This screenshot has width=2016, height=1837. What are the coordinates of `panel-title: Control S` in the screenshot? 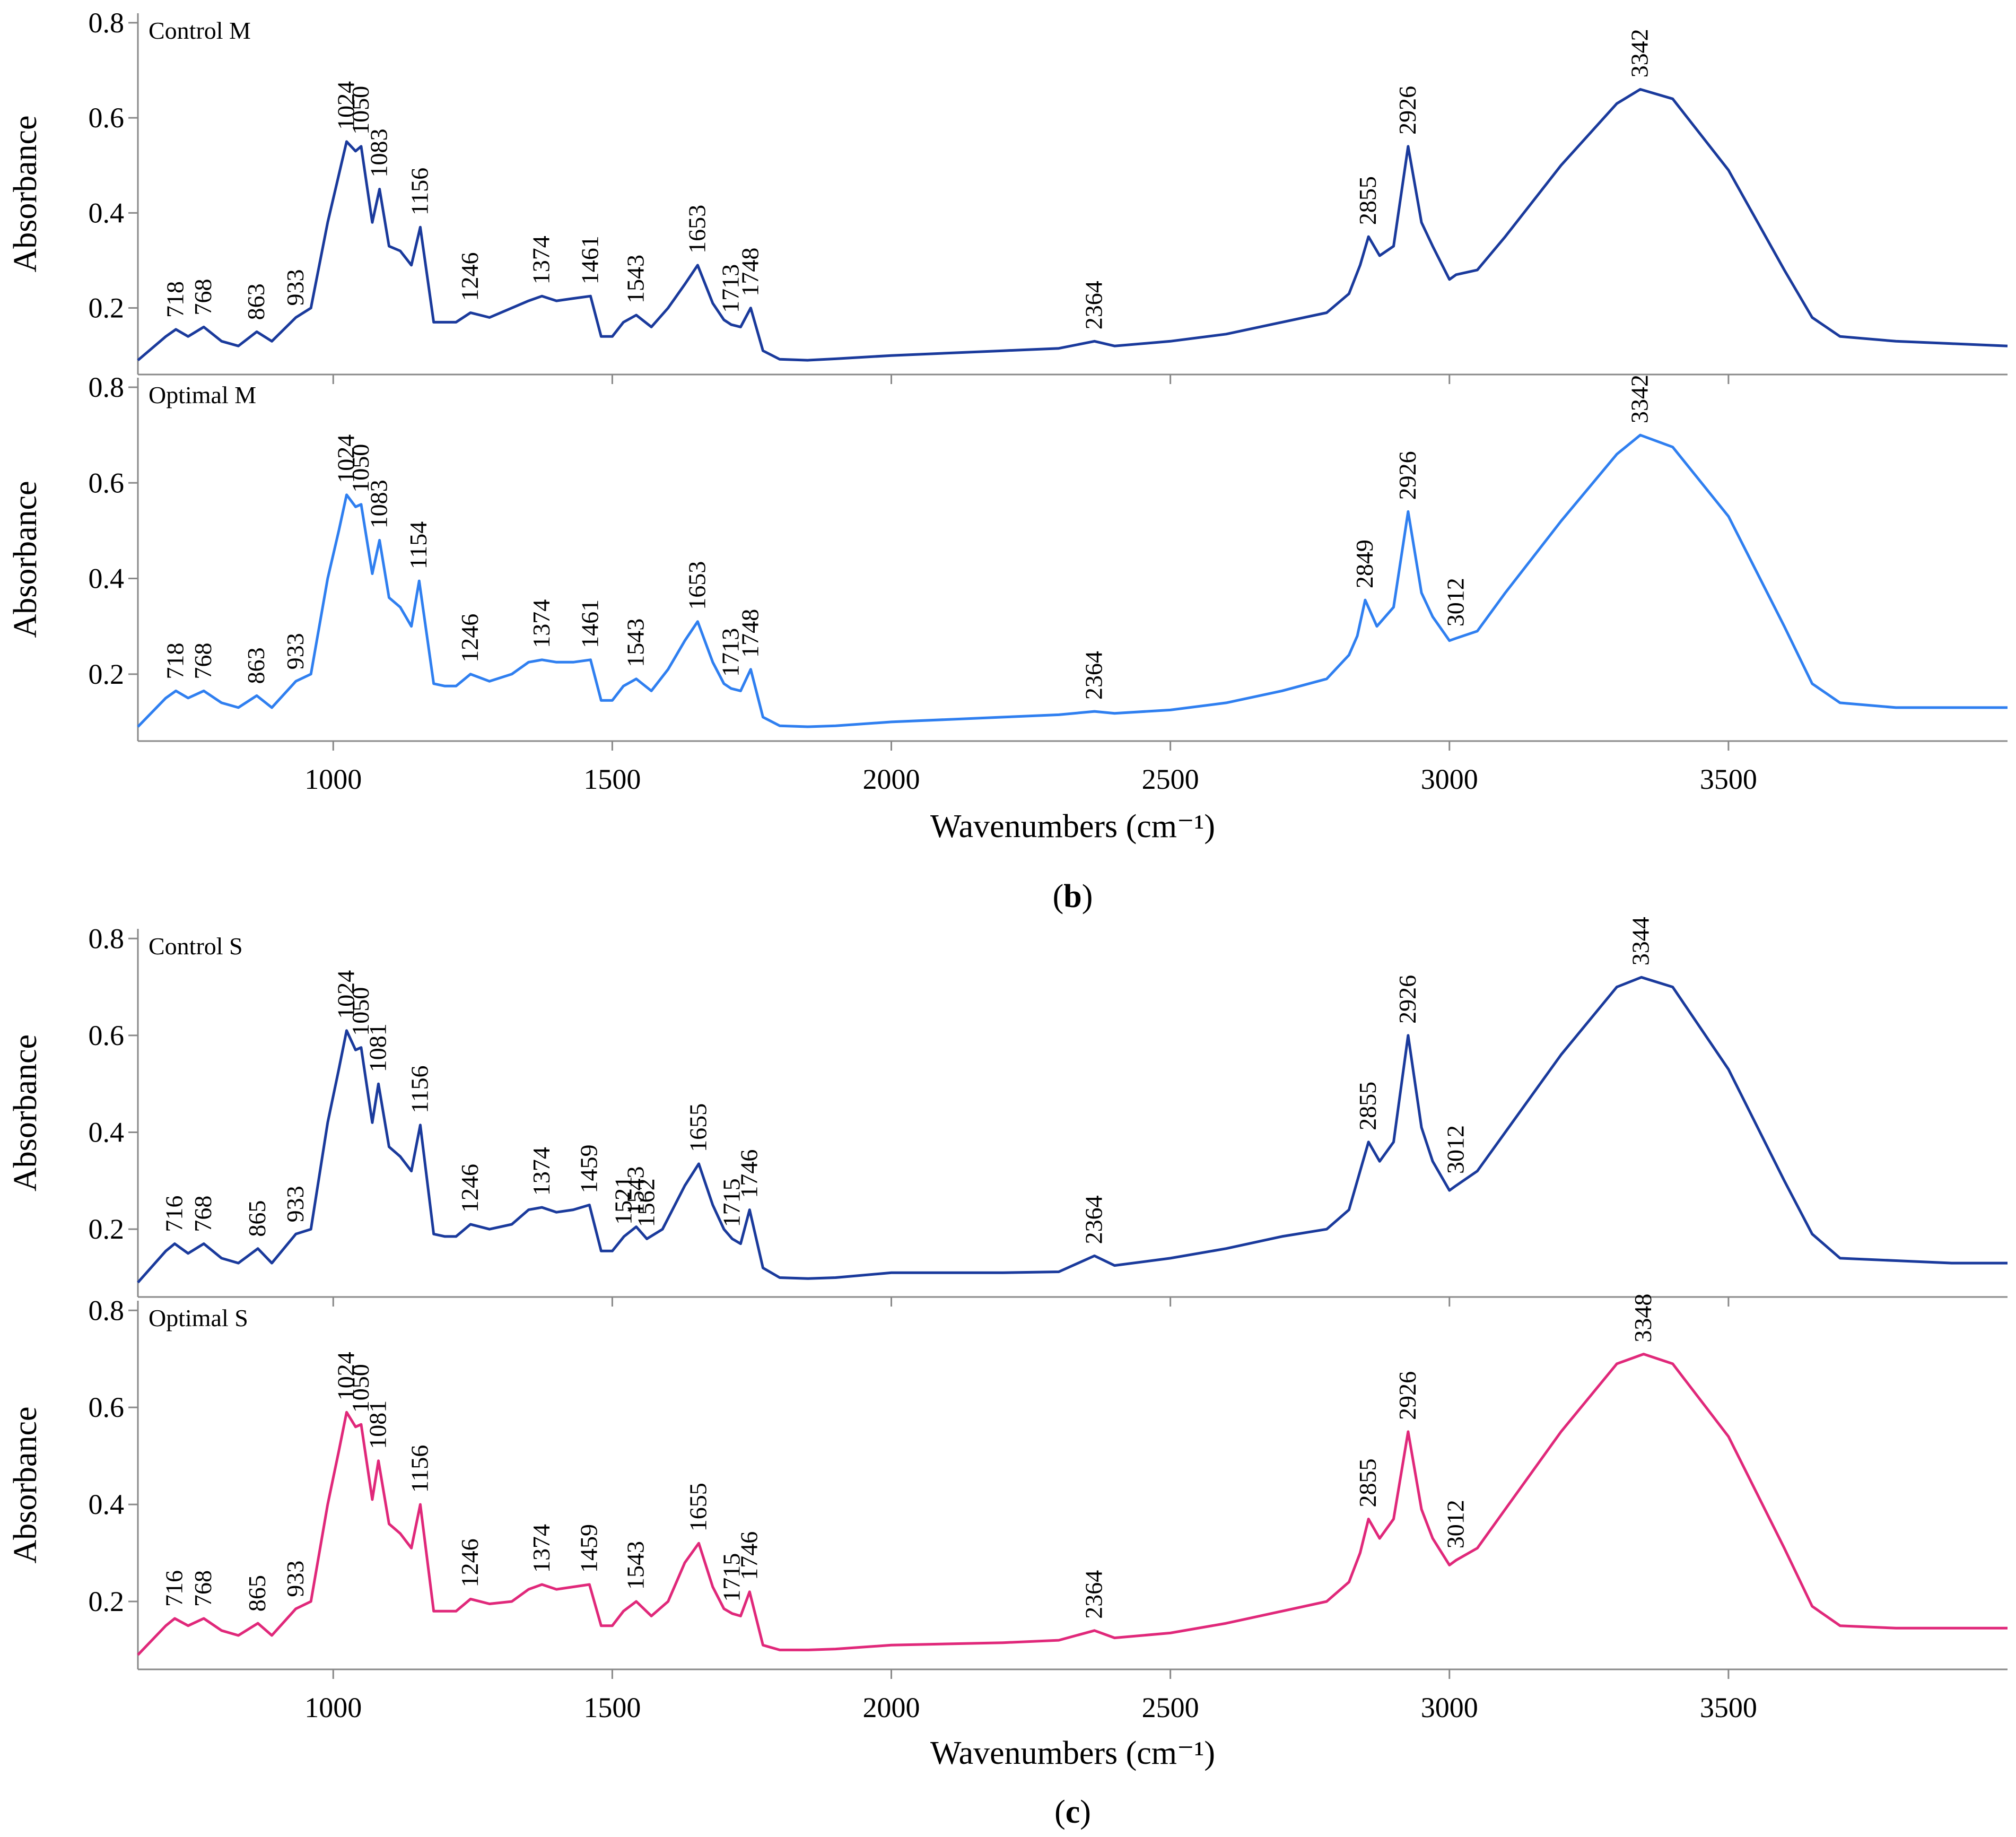 It's located at (196, 946).